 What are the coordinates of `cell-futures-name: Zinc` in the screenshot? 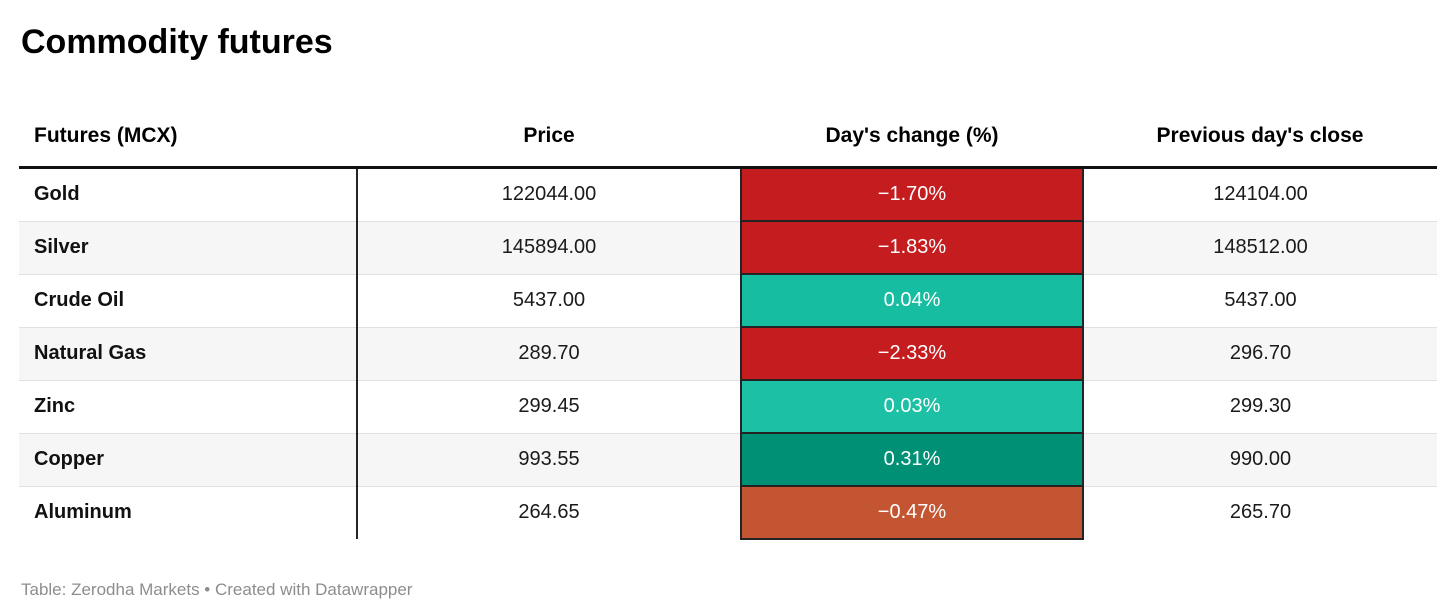 It's located at (188, 406).